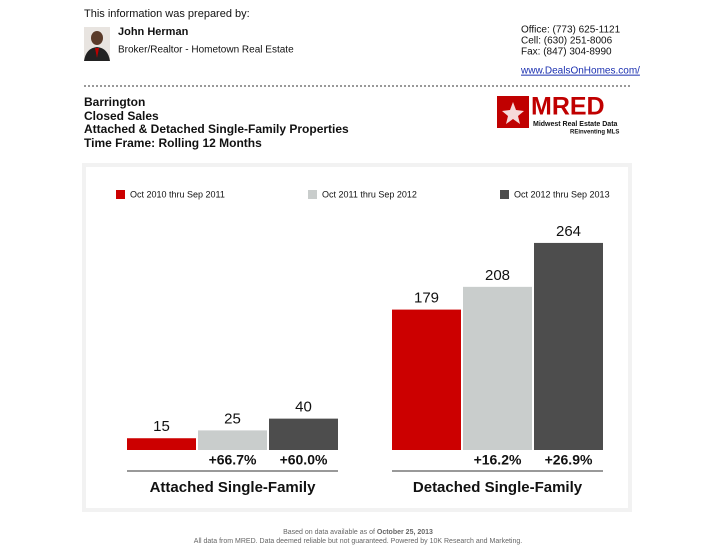 The image size is (716, 550). Describe the element at coordinates (498, 487) in the screenshot. I see `category-label: Detached Single-Family` at that location.